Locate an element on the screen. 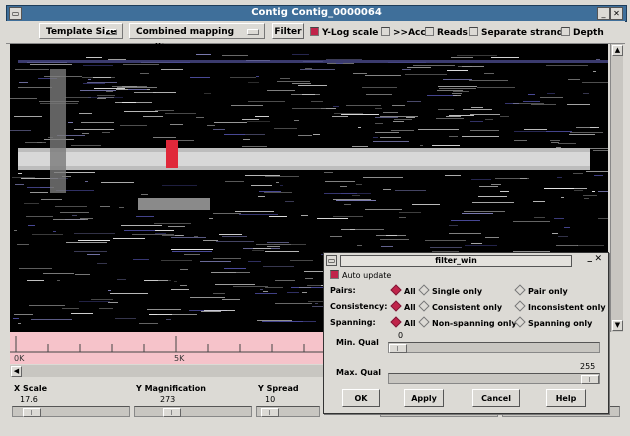  min-qual-slider-thumb is located at coordinates (398, 348).